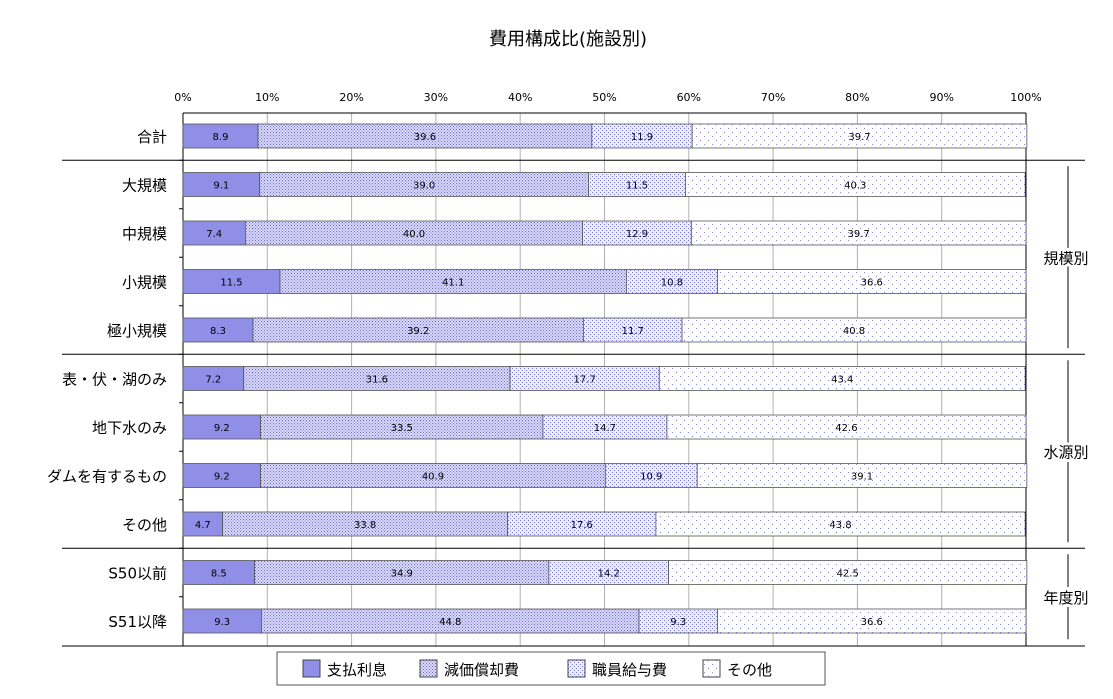 The height and width of the screenshot is (699, 1113). I want to click on category-label: 地下水のみ, so click(129, 428).